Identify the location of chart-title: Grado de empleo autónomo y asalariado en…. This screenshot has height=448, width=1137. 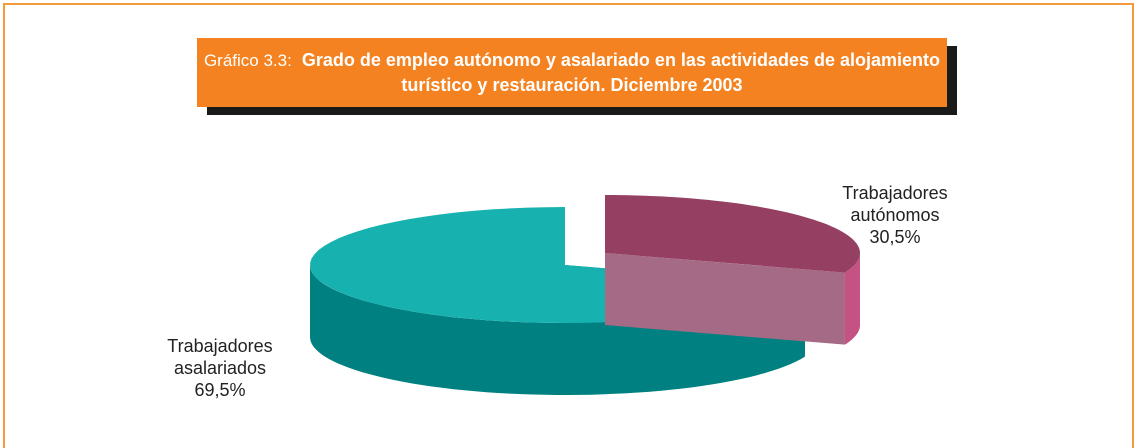
(621, 72).